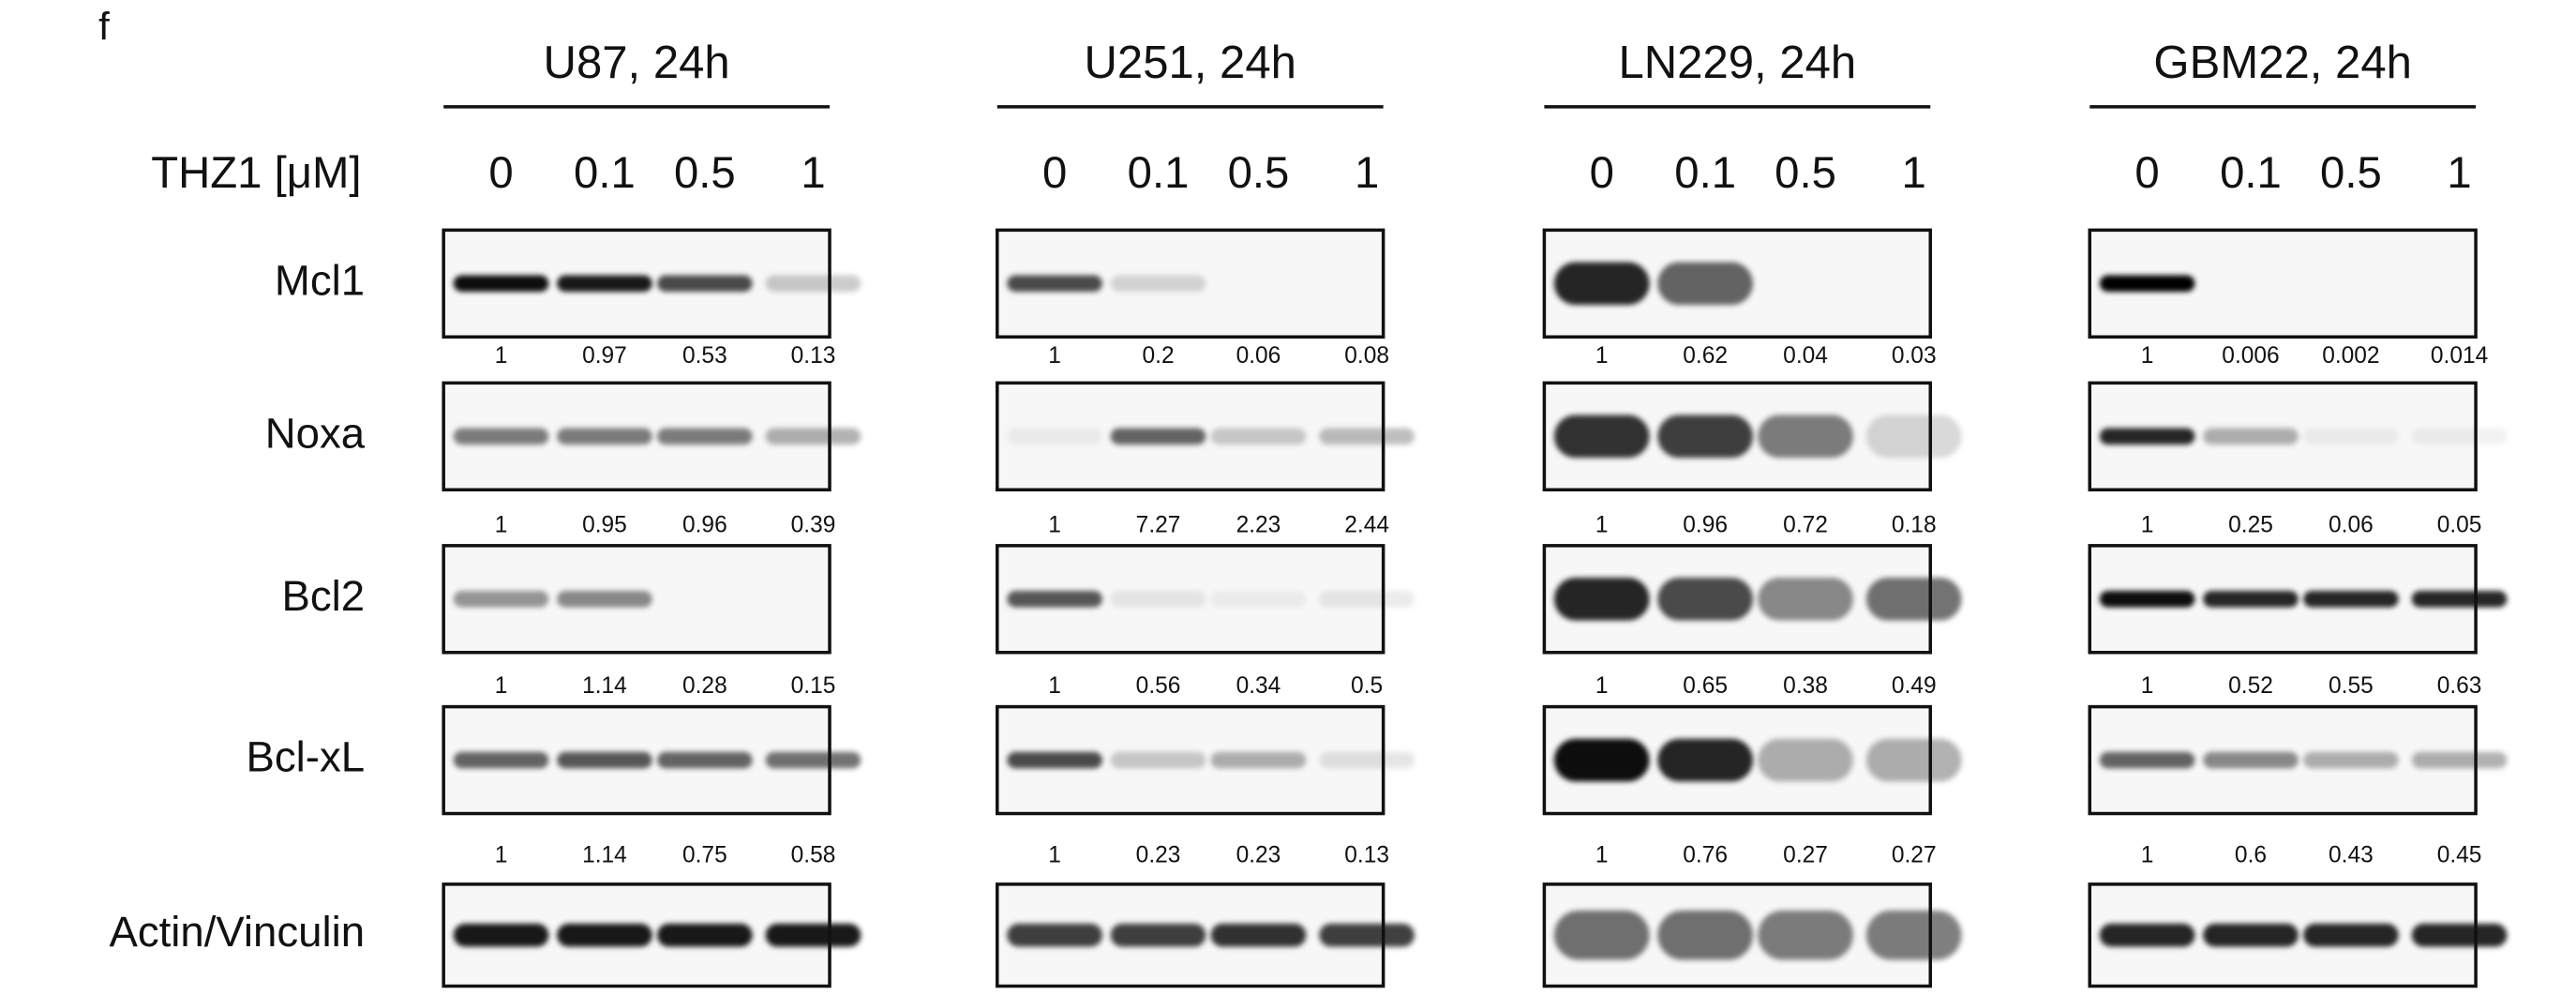 The width and height of the screenshot is (2576, 995). I want to click on quantification: 0.76, so click(1706, 855).